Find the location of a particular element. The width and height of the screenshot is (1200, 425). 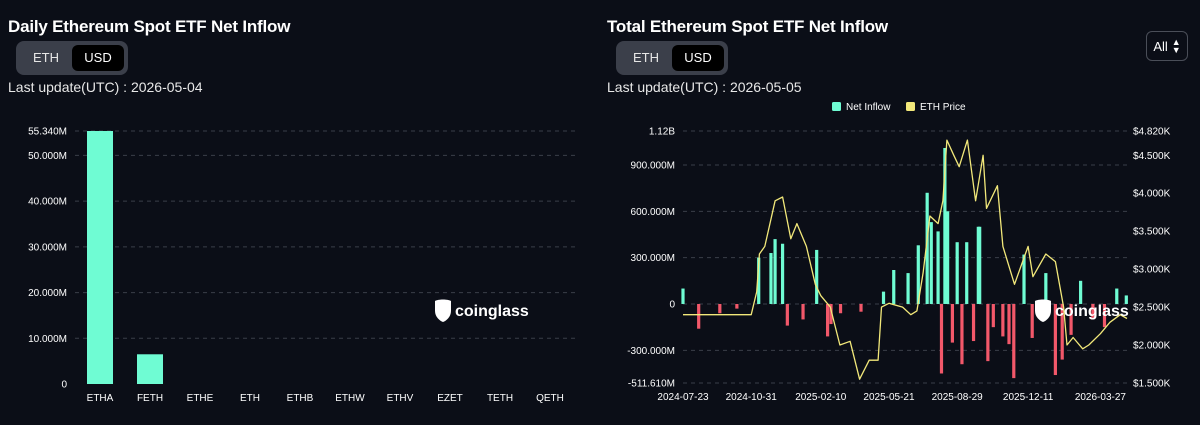

daily-y-tick-label: 50.000M is located at coordinates (47, 156).